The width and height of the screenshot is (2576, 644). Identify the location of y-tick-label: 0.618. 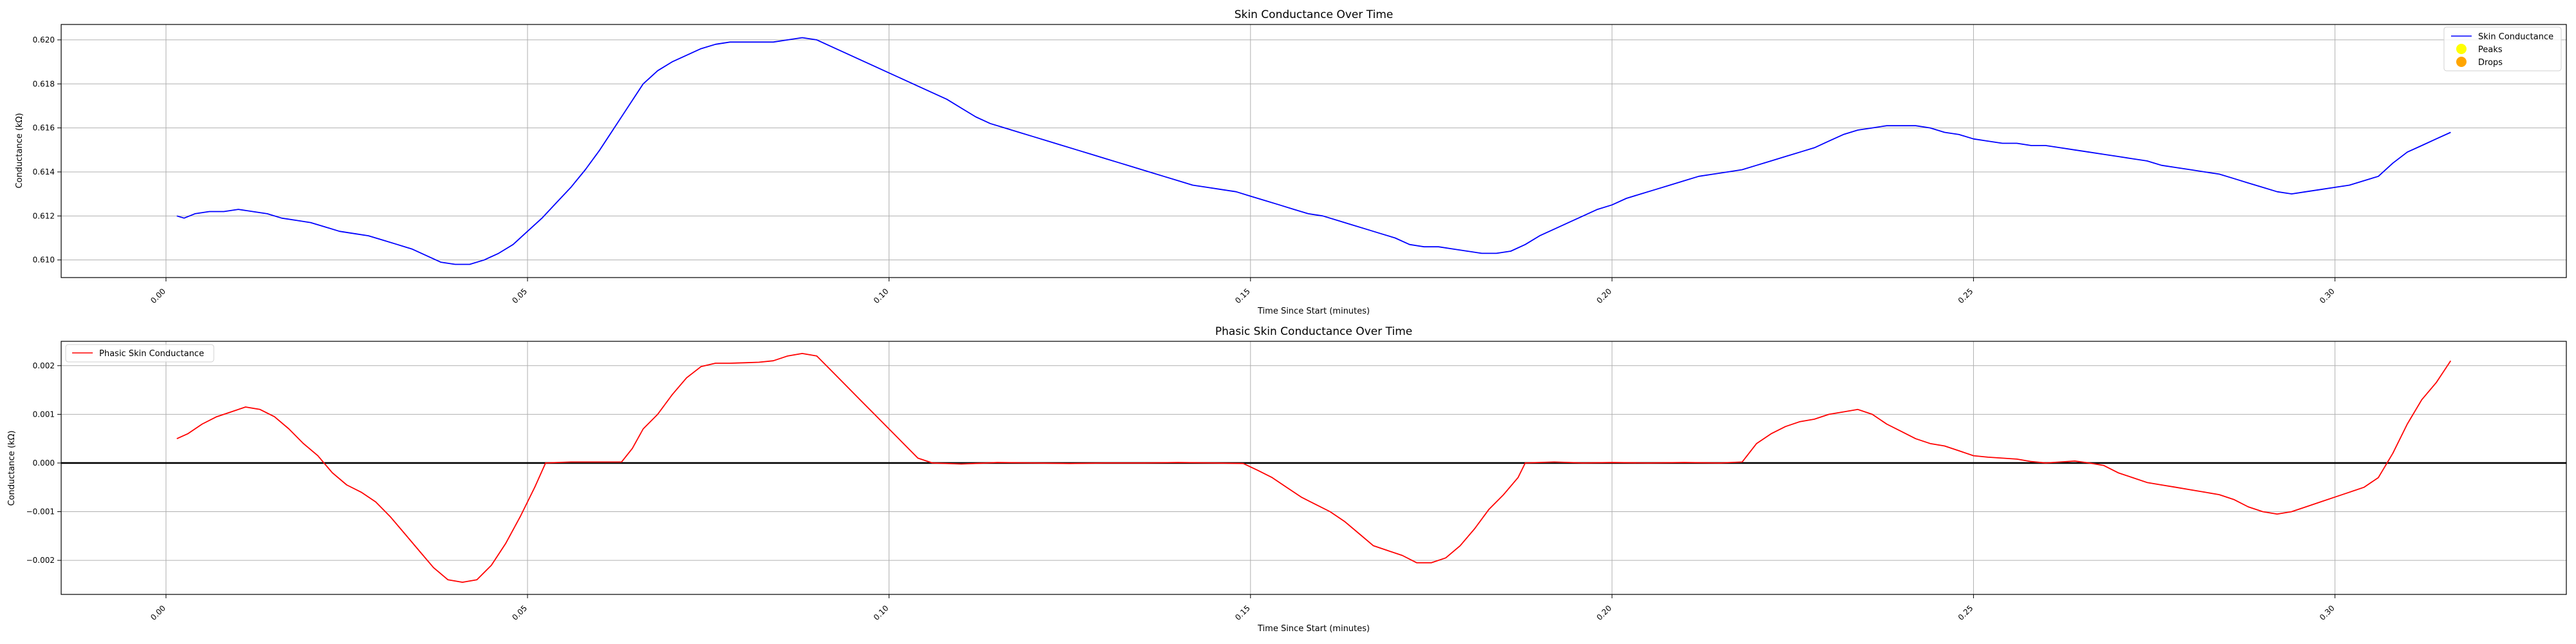
(44, 83).